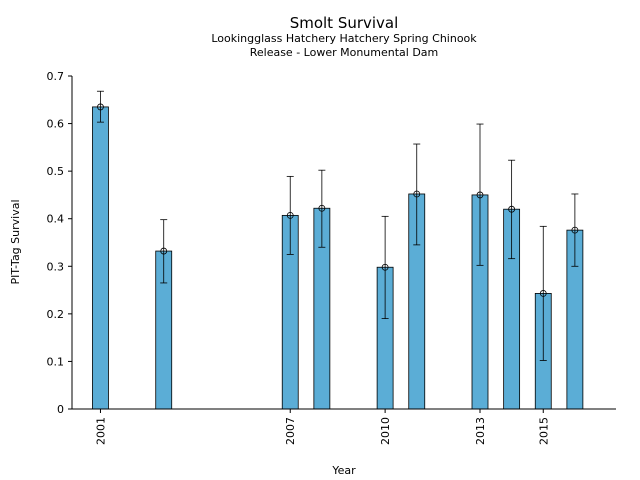  I want to click on y-tick-label: 0.4, so click(56, 219).